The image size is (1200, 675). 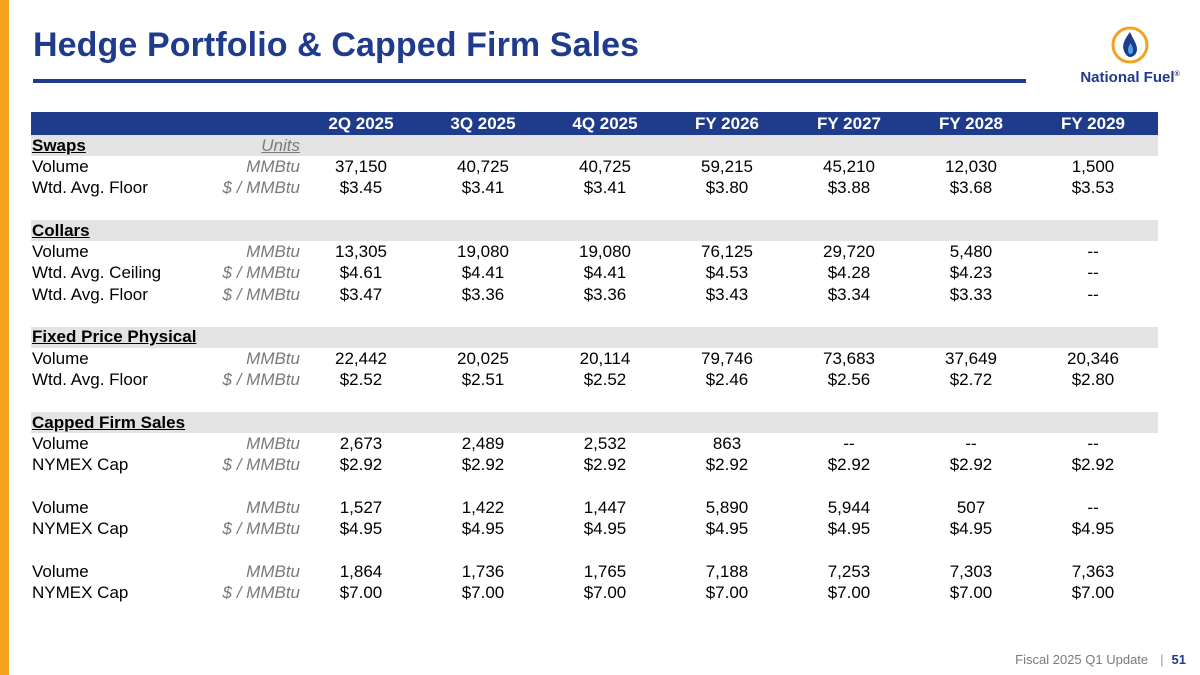 What do you see at coordinates (361, 507) in the screenshot?
I see `value-cell: 1,527` at bounding box center [361, 507].